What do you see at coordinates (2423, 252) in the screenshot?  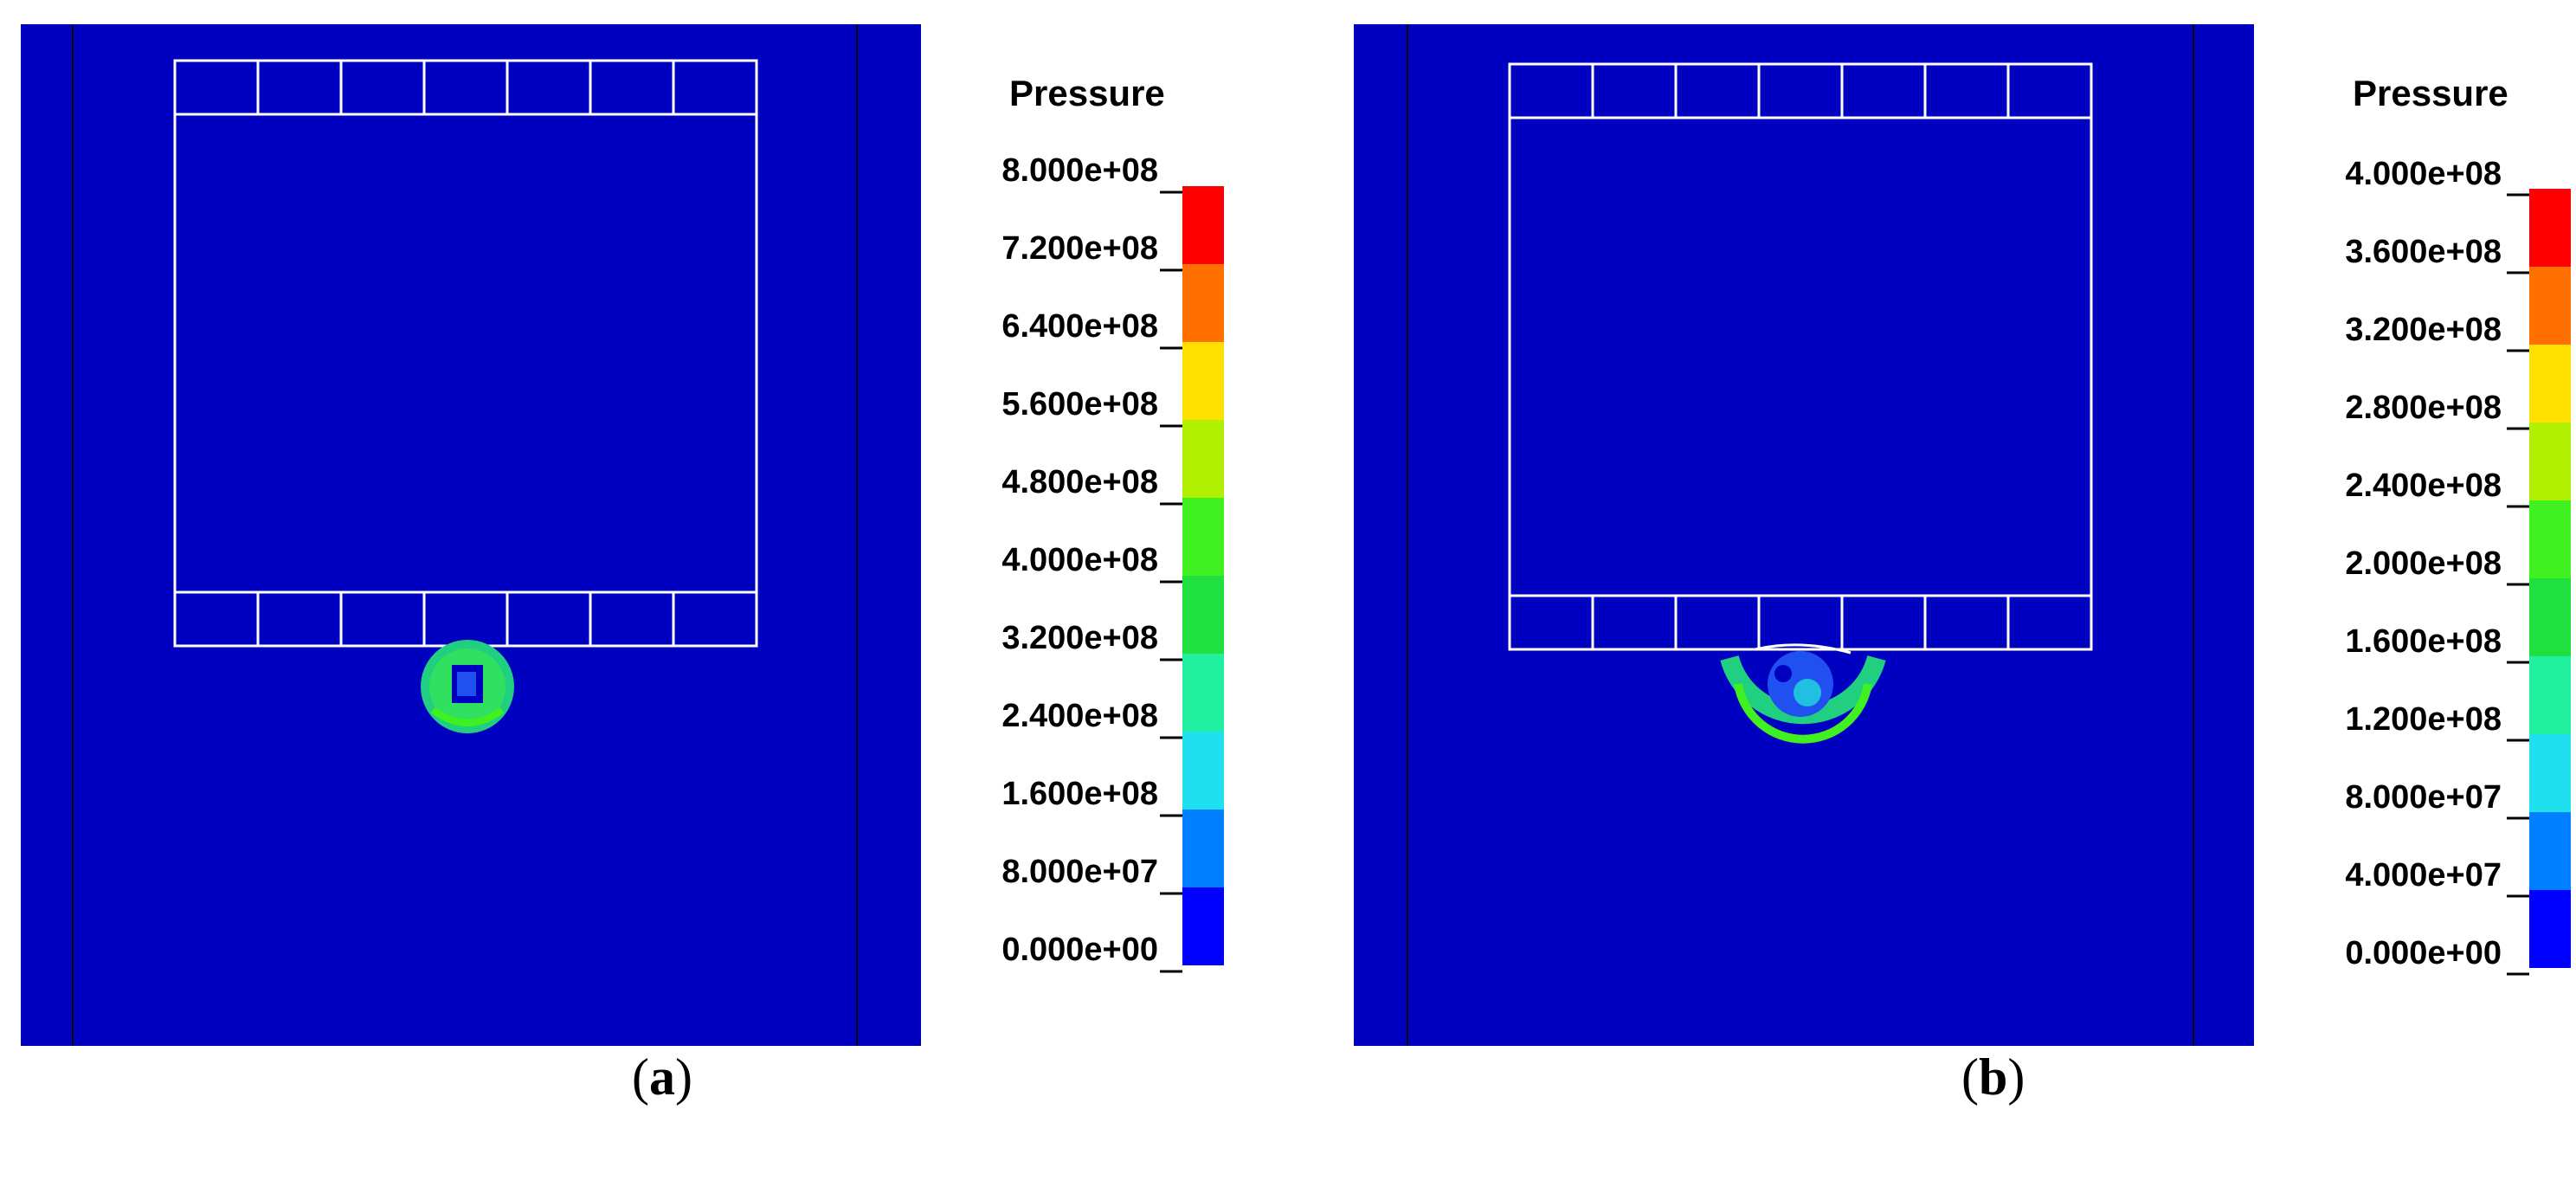 I see `legend-level-b-1: 3.600e+08` at bounding box center [2423, 252].